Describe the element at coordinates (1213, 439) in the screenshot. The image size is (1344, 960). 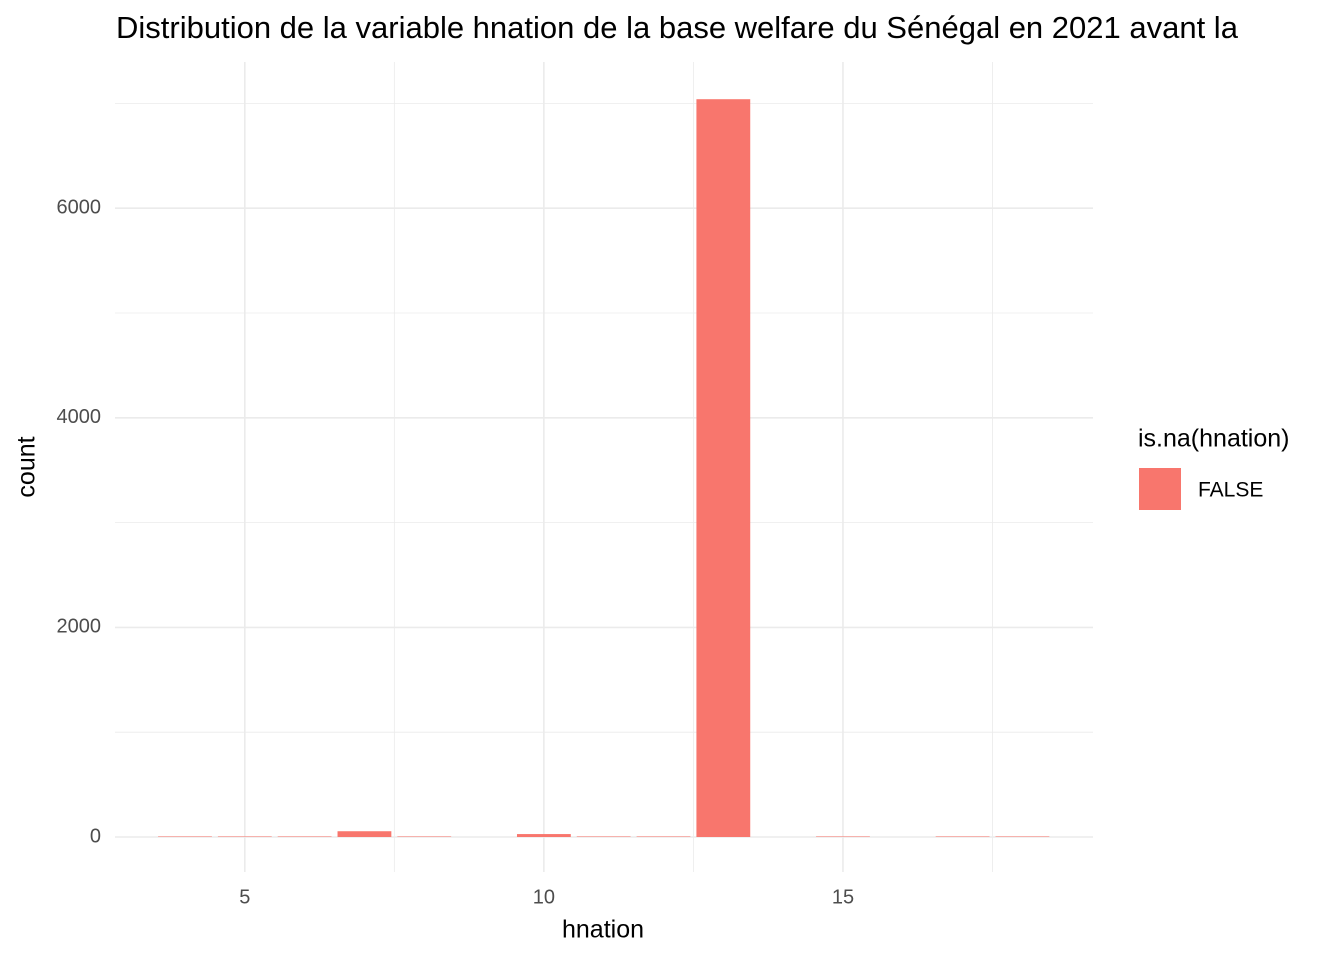
I see `legend-title: is.na(hnation)` at that location.